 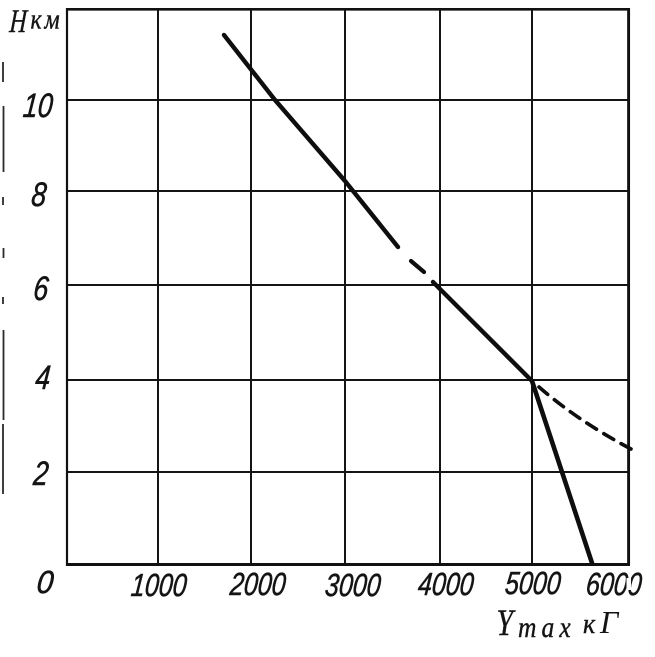 What do you see at coordinates (614, 585) in the screenshot?
I see `svg-text: 6000` at bounding box center [614, 585].